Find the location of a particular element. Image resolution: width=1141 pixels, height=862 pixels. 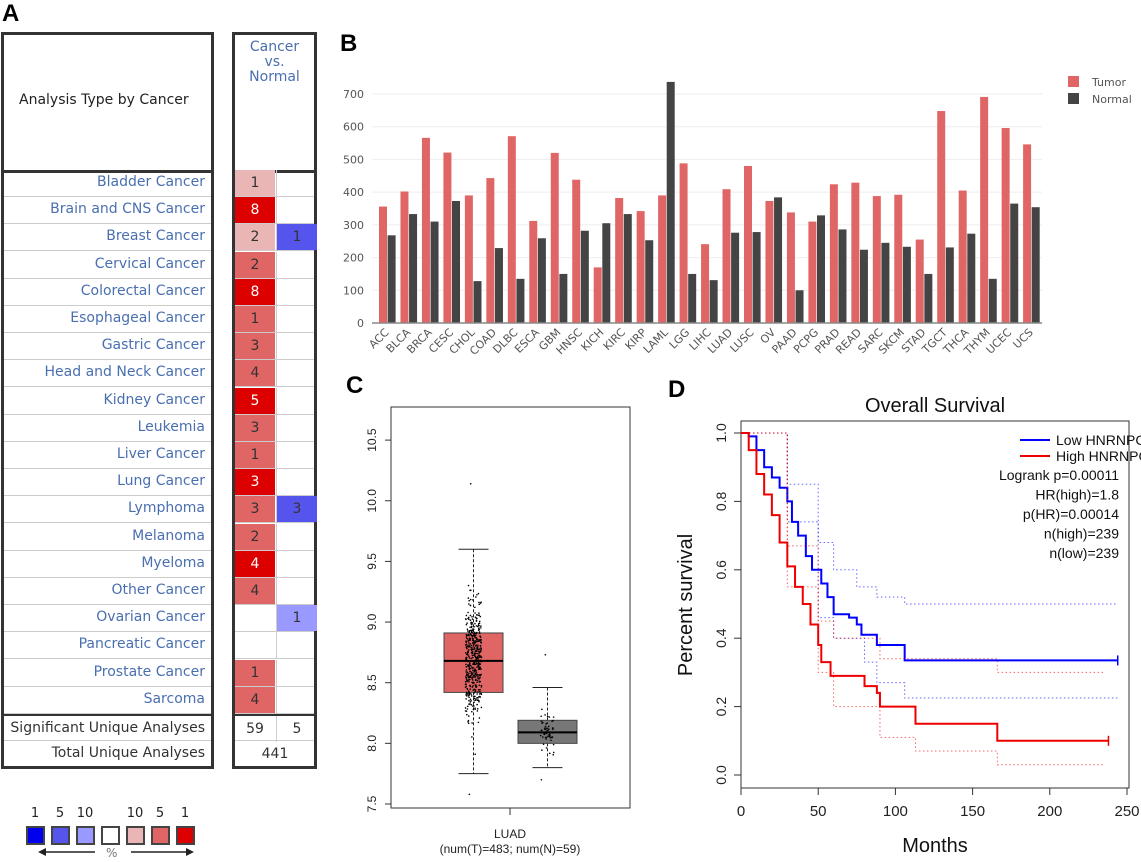

cancer-type-link: Lymphoma is located at coordinates (166, 508).